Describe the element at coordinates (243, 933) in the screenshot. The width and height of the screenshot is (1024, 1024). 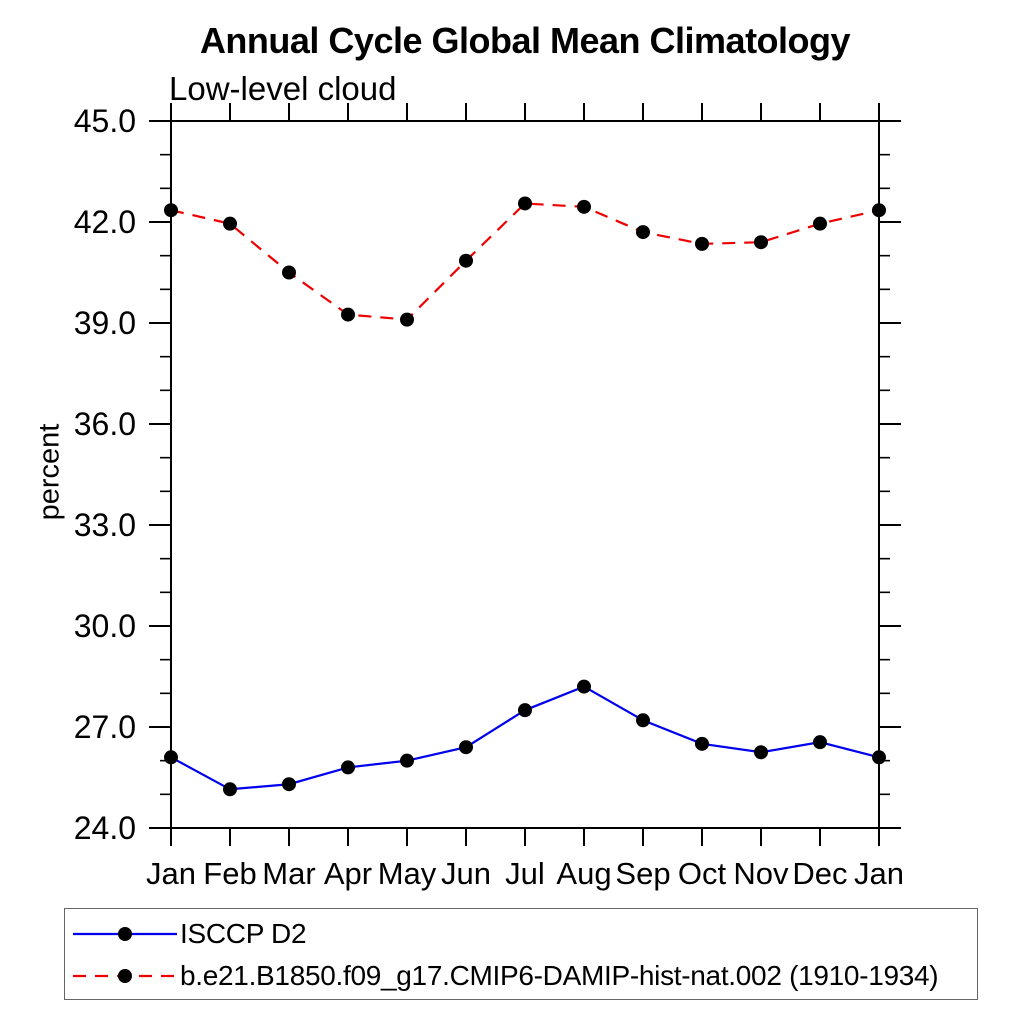
I see `legend-label-isccp: ISCCP D2` at that location.